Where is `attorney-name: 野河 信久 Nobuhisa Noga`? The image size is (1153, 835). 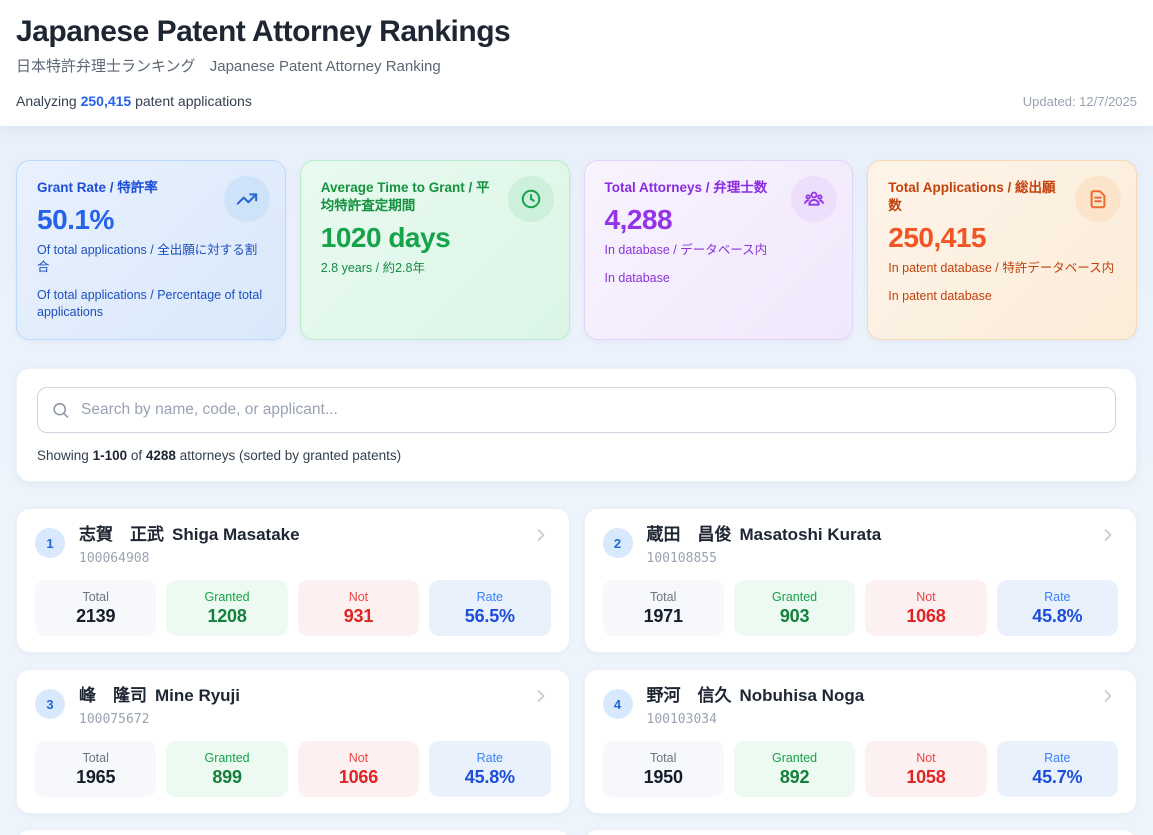
attorney-name: 野河 信久 Nobuhisa Noga is located at coordinates (869, 696).